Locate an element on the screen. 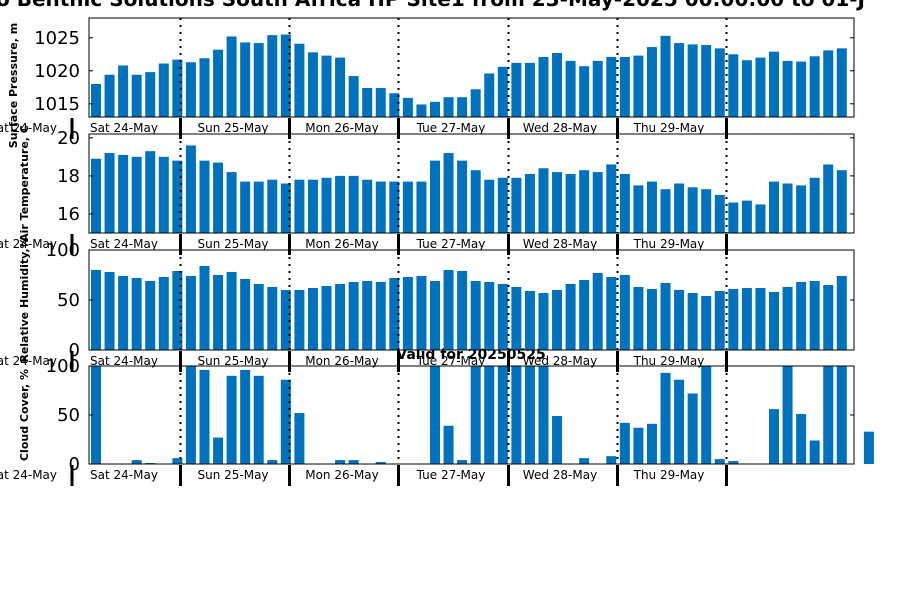 The height and width of the screenshot is (604, 900). plot-frame is located at coordinates (471, 183).